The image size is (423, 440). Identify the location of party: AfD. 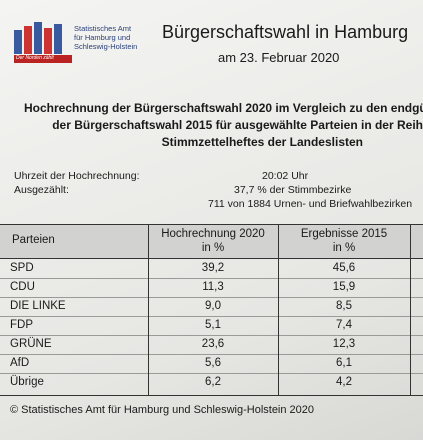
(20, 363).